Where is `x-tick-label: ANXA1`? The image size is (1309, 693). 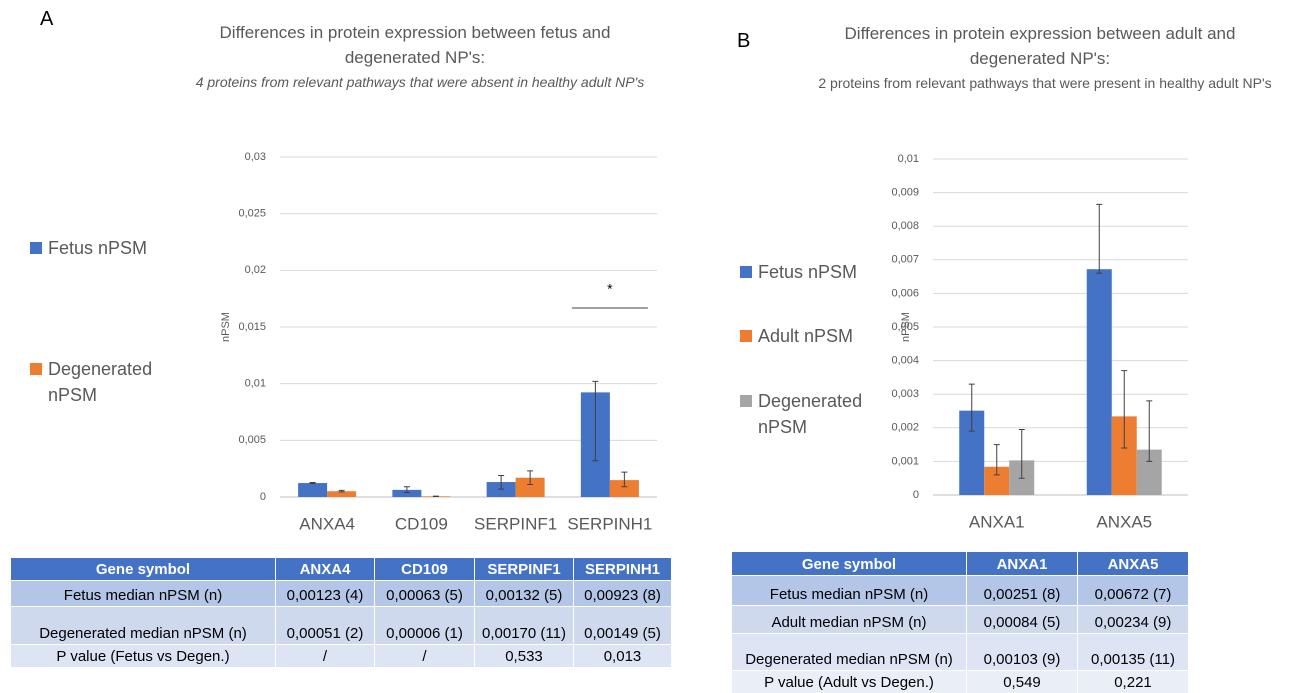 x-tick-label: ANXA1 is located at coordinates (997, 521).